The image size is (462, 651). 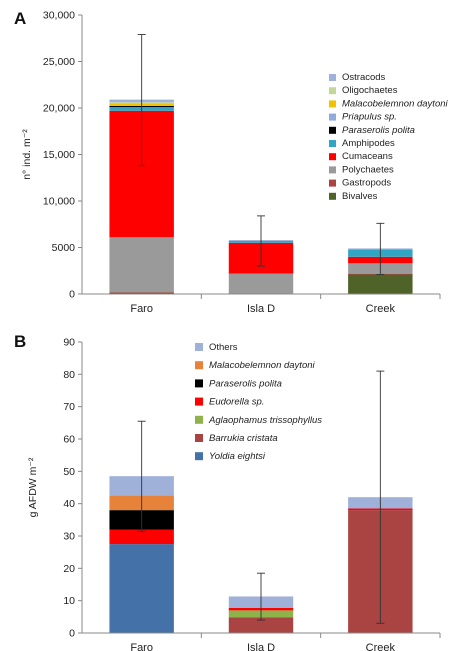 What do you see at coordinates (72, 295) in the screenshot?
I see `panel-a-y-tick-label: 0` at bounding box center [72, 295].